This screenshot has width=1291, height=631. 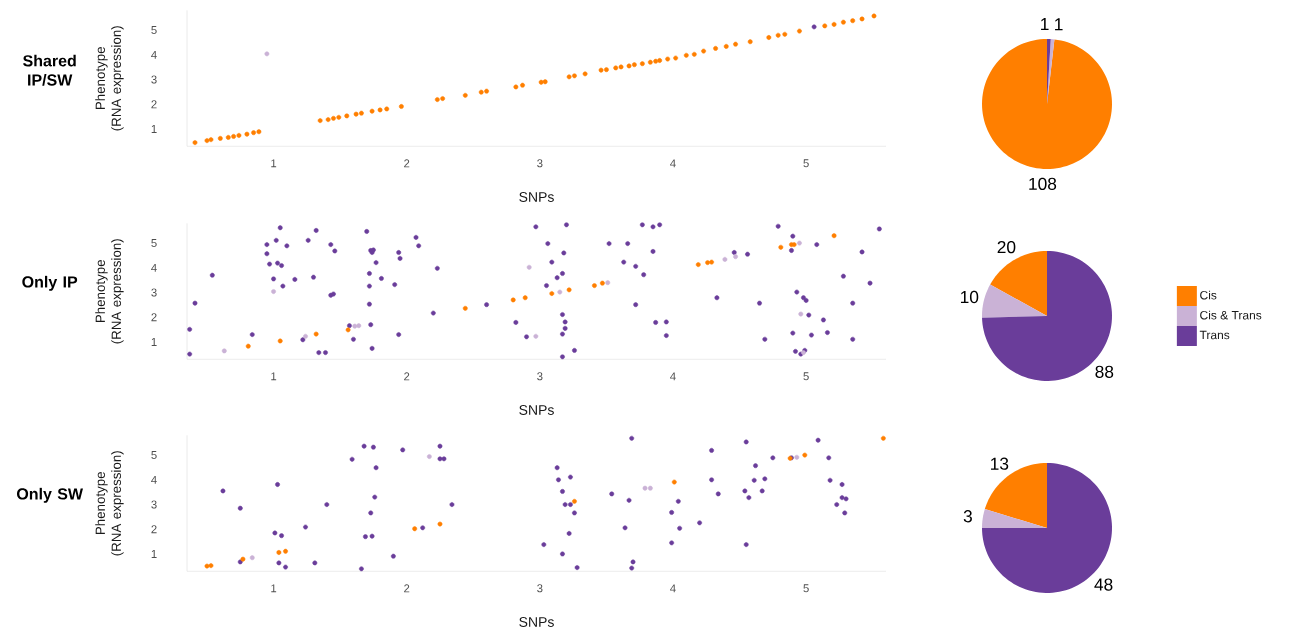 What do you see at coordinates (1104, 371) in the screenshot?
I see `data-label: 88` at bounding box center [1104, 371].